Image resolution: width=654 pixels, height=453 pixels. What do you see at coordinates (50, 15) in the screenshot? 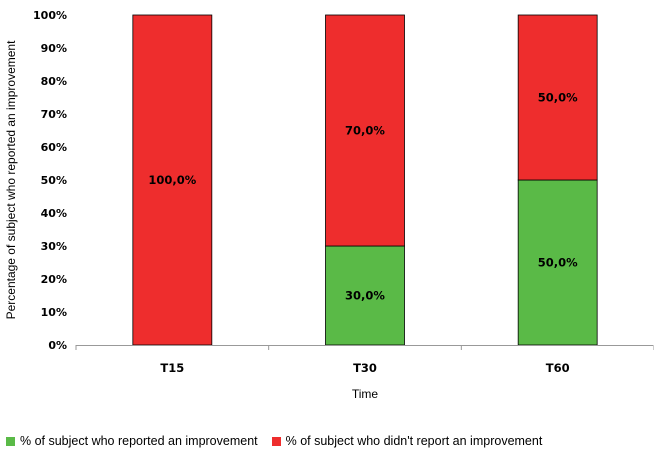
I see `y-tick-label: 100%` at bounding box center [50, 15].